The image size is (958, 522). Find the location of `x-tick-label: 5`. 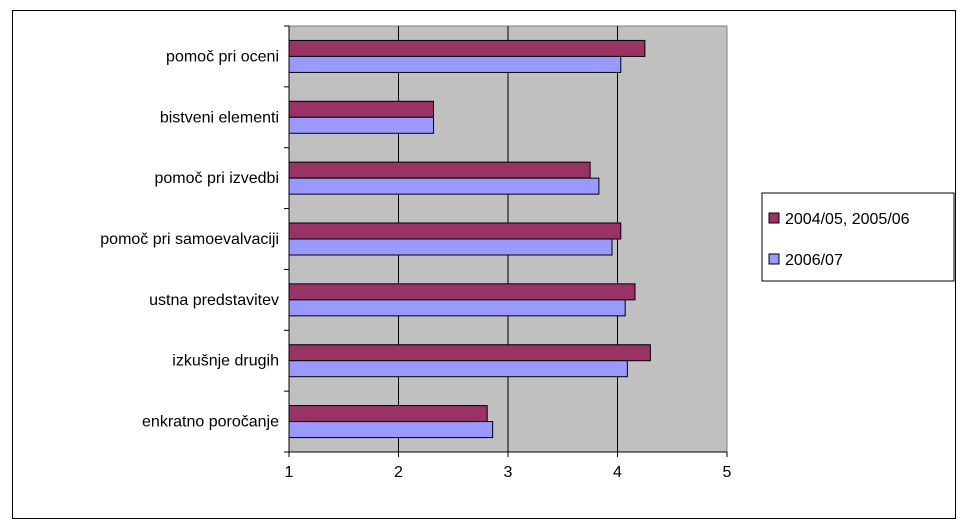

x-tick-label: 5 is located at coordinates (727, 472).